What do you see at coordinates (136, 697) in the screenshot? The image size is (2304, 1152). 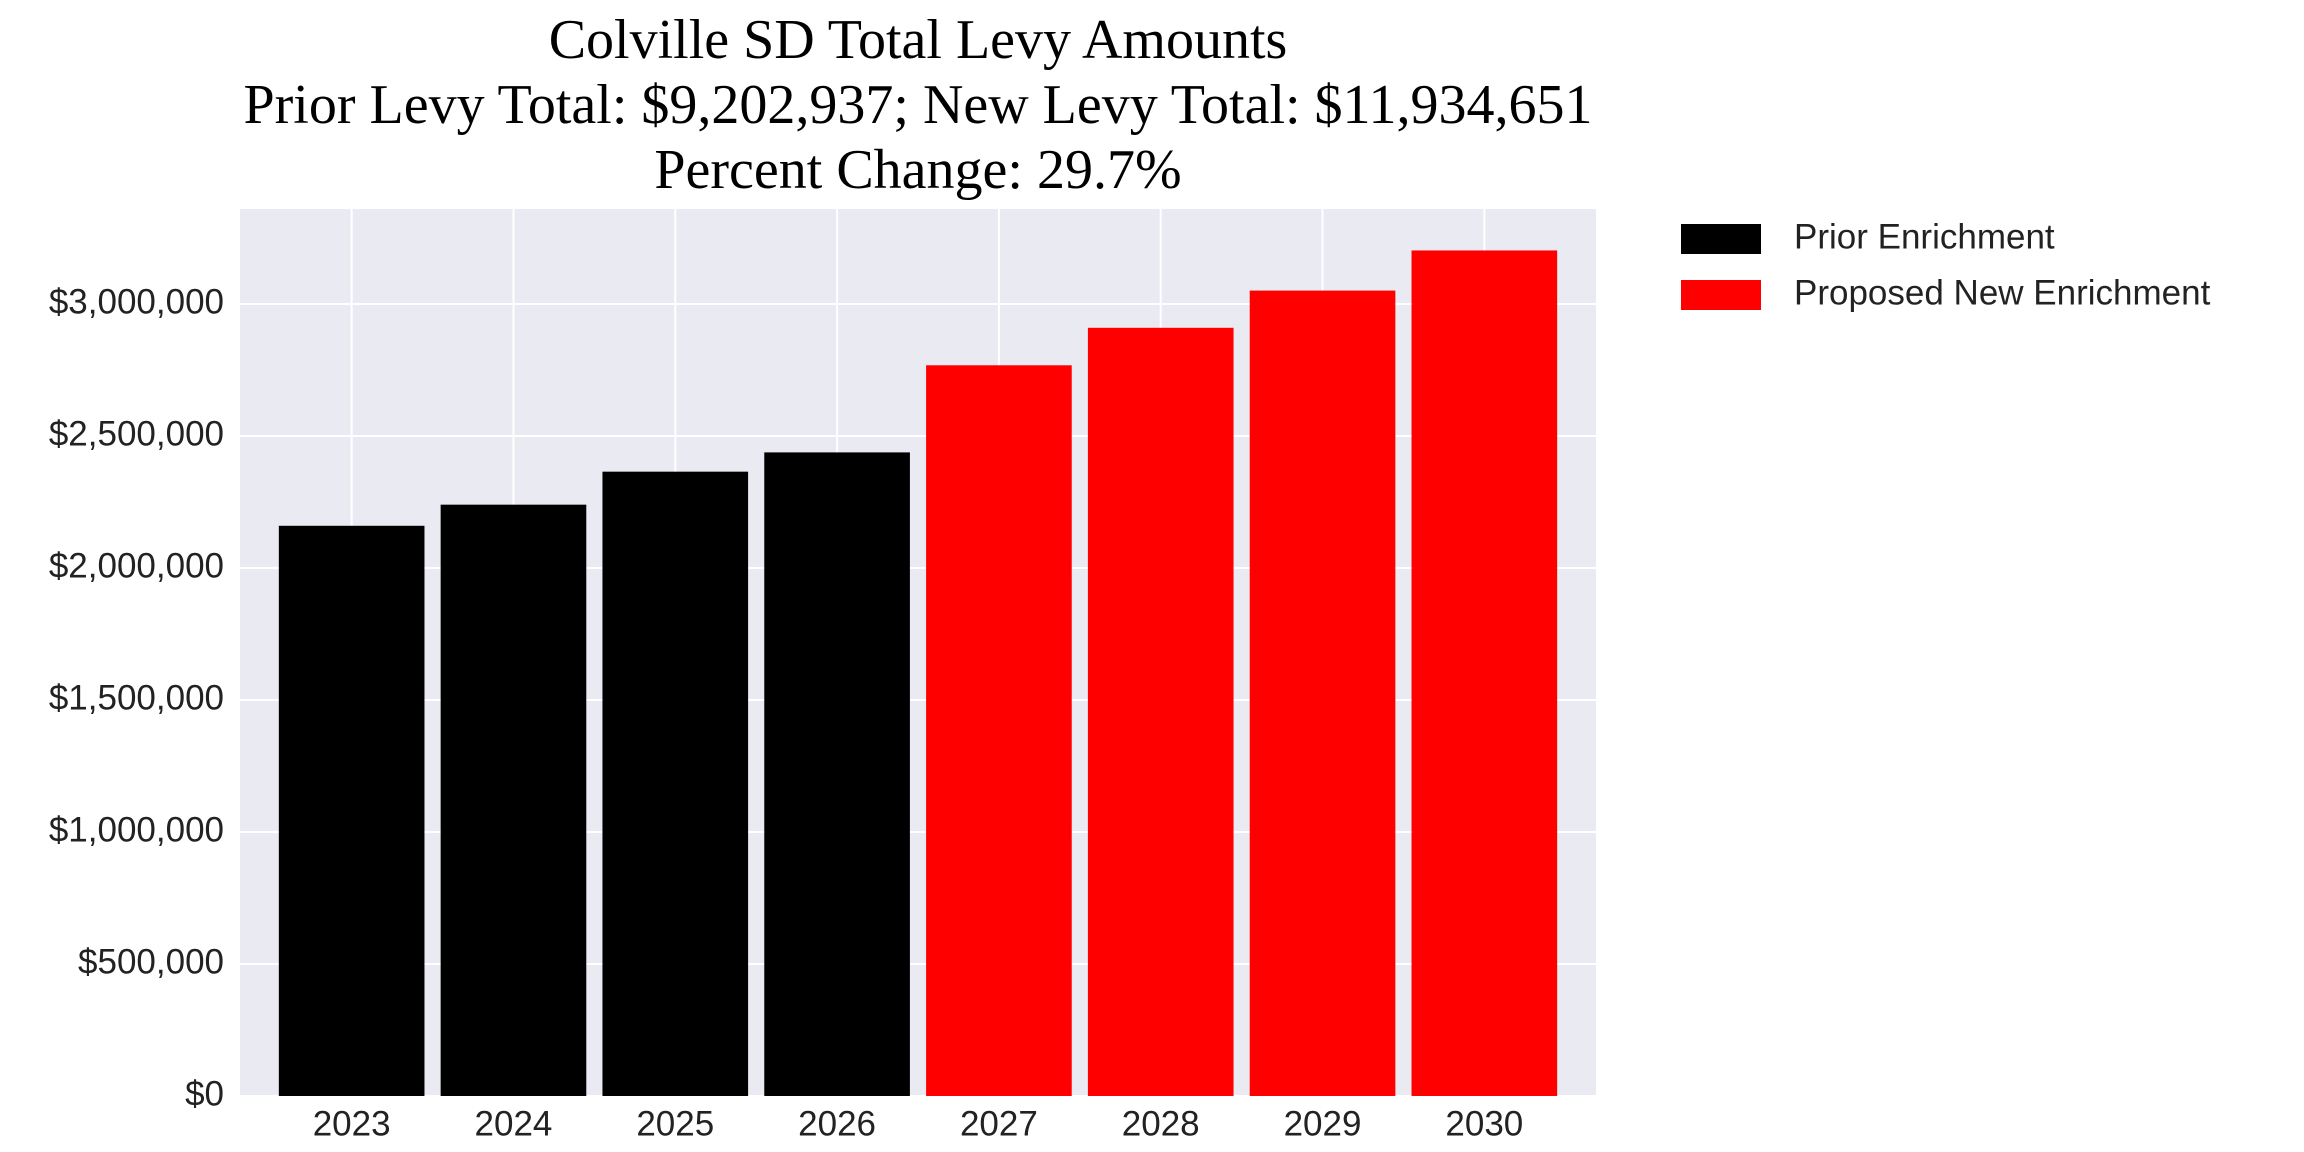 I see `y-tick-label: $1,500,000` at bounding box center [136, 697].